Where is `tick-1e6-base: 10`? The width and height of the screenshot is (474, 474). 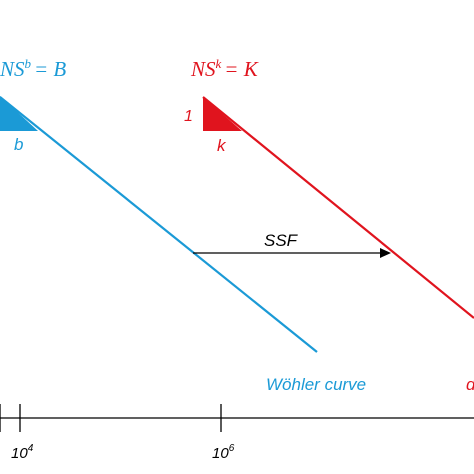 tick-1e6-base: 10 is located at coordinates (220, 453).